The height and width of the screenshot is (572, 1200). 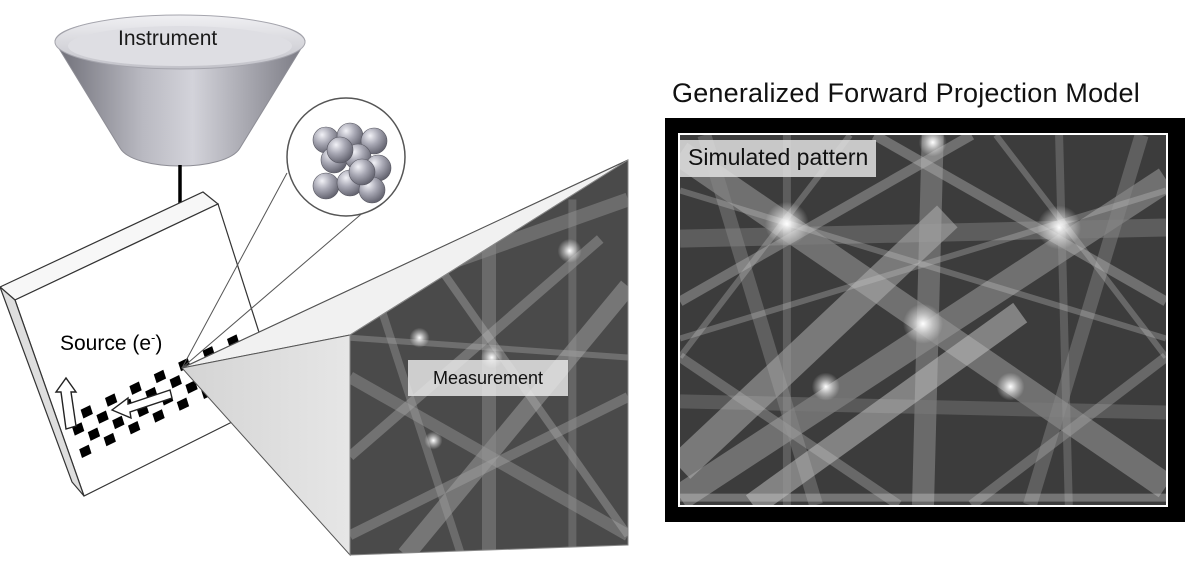 What do you see at coordinates (106, 343) in the screenshot?
I see `source-label-text: Source (e` at bounding box center [106, 343].